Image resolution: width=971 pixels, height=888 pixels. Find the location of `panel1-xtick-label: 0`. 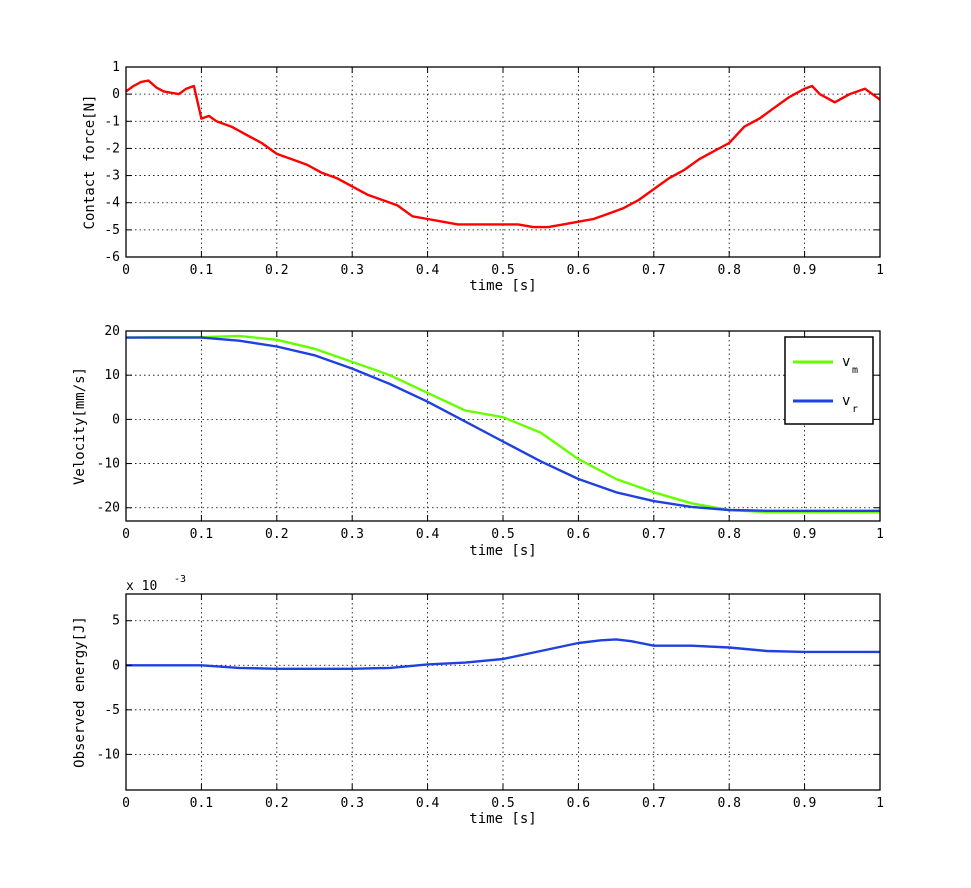

panel1-xtick-label: 0 is located at coordinates (126, 270).